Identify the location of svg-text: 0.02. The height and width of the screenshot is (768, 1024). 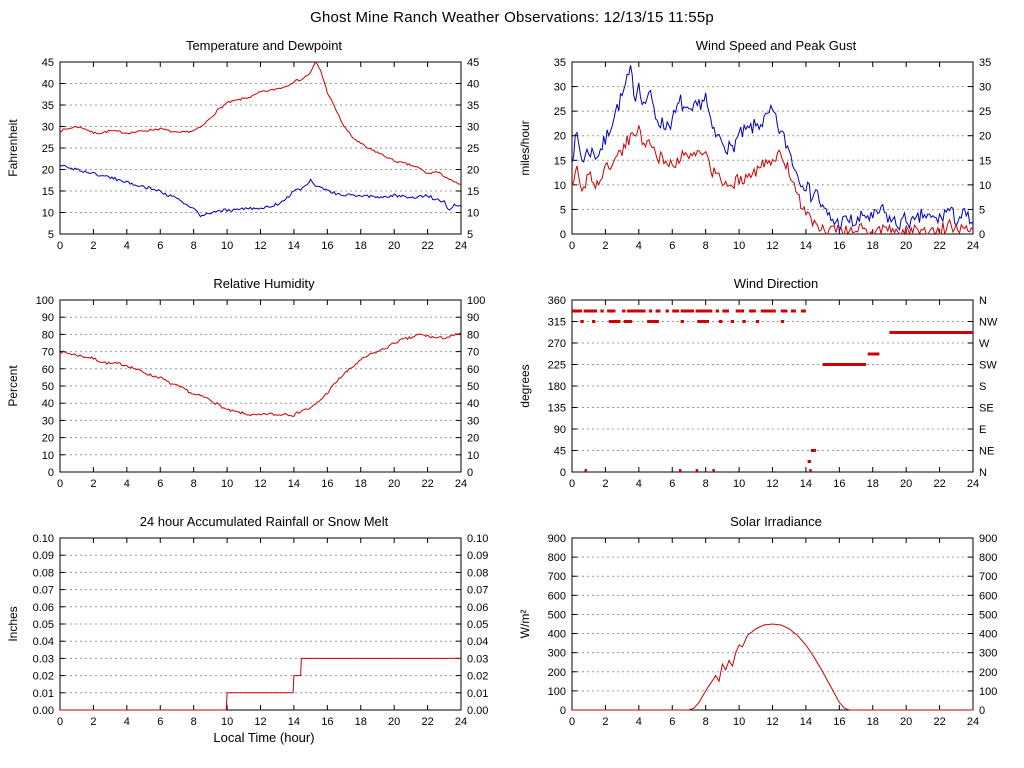
(42, 677).